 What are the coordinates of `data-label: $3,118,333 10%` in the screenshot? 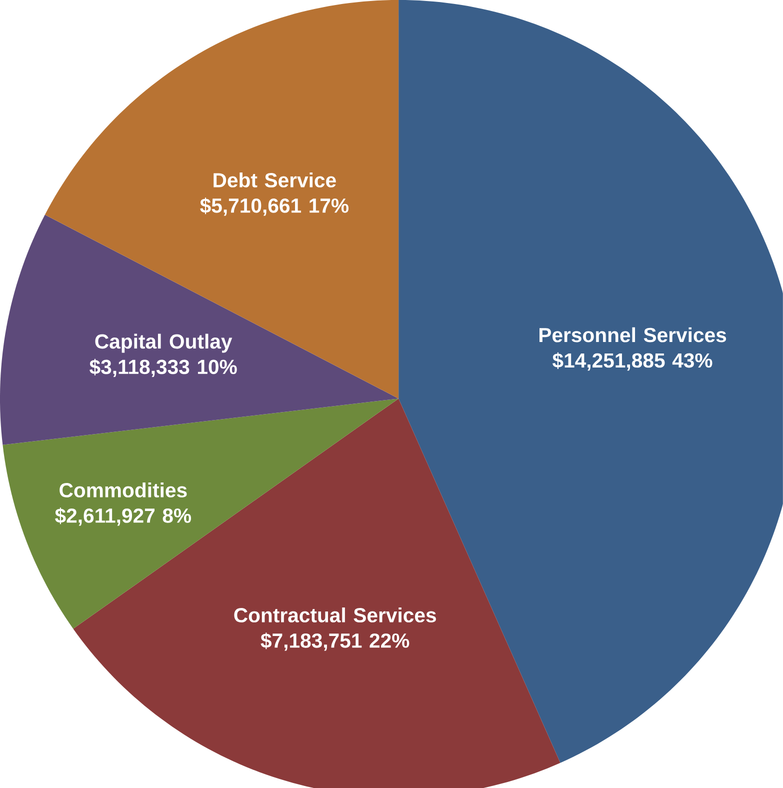 It's located at (163, 368).